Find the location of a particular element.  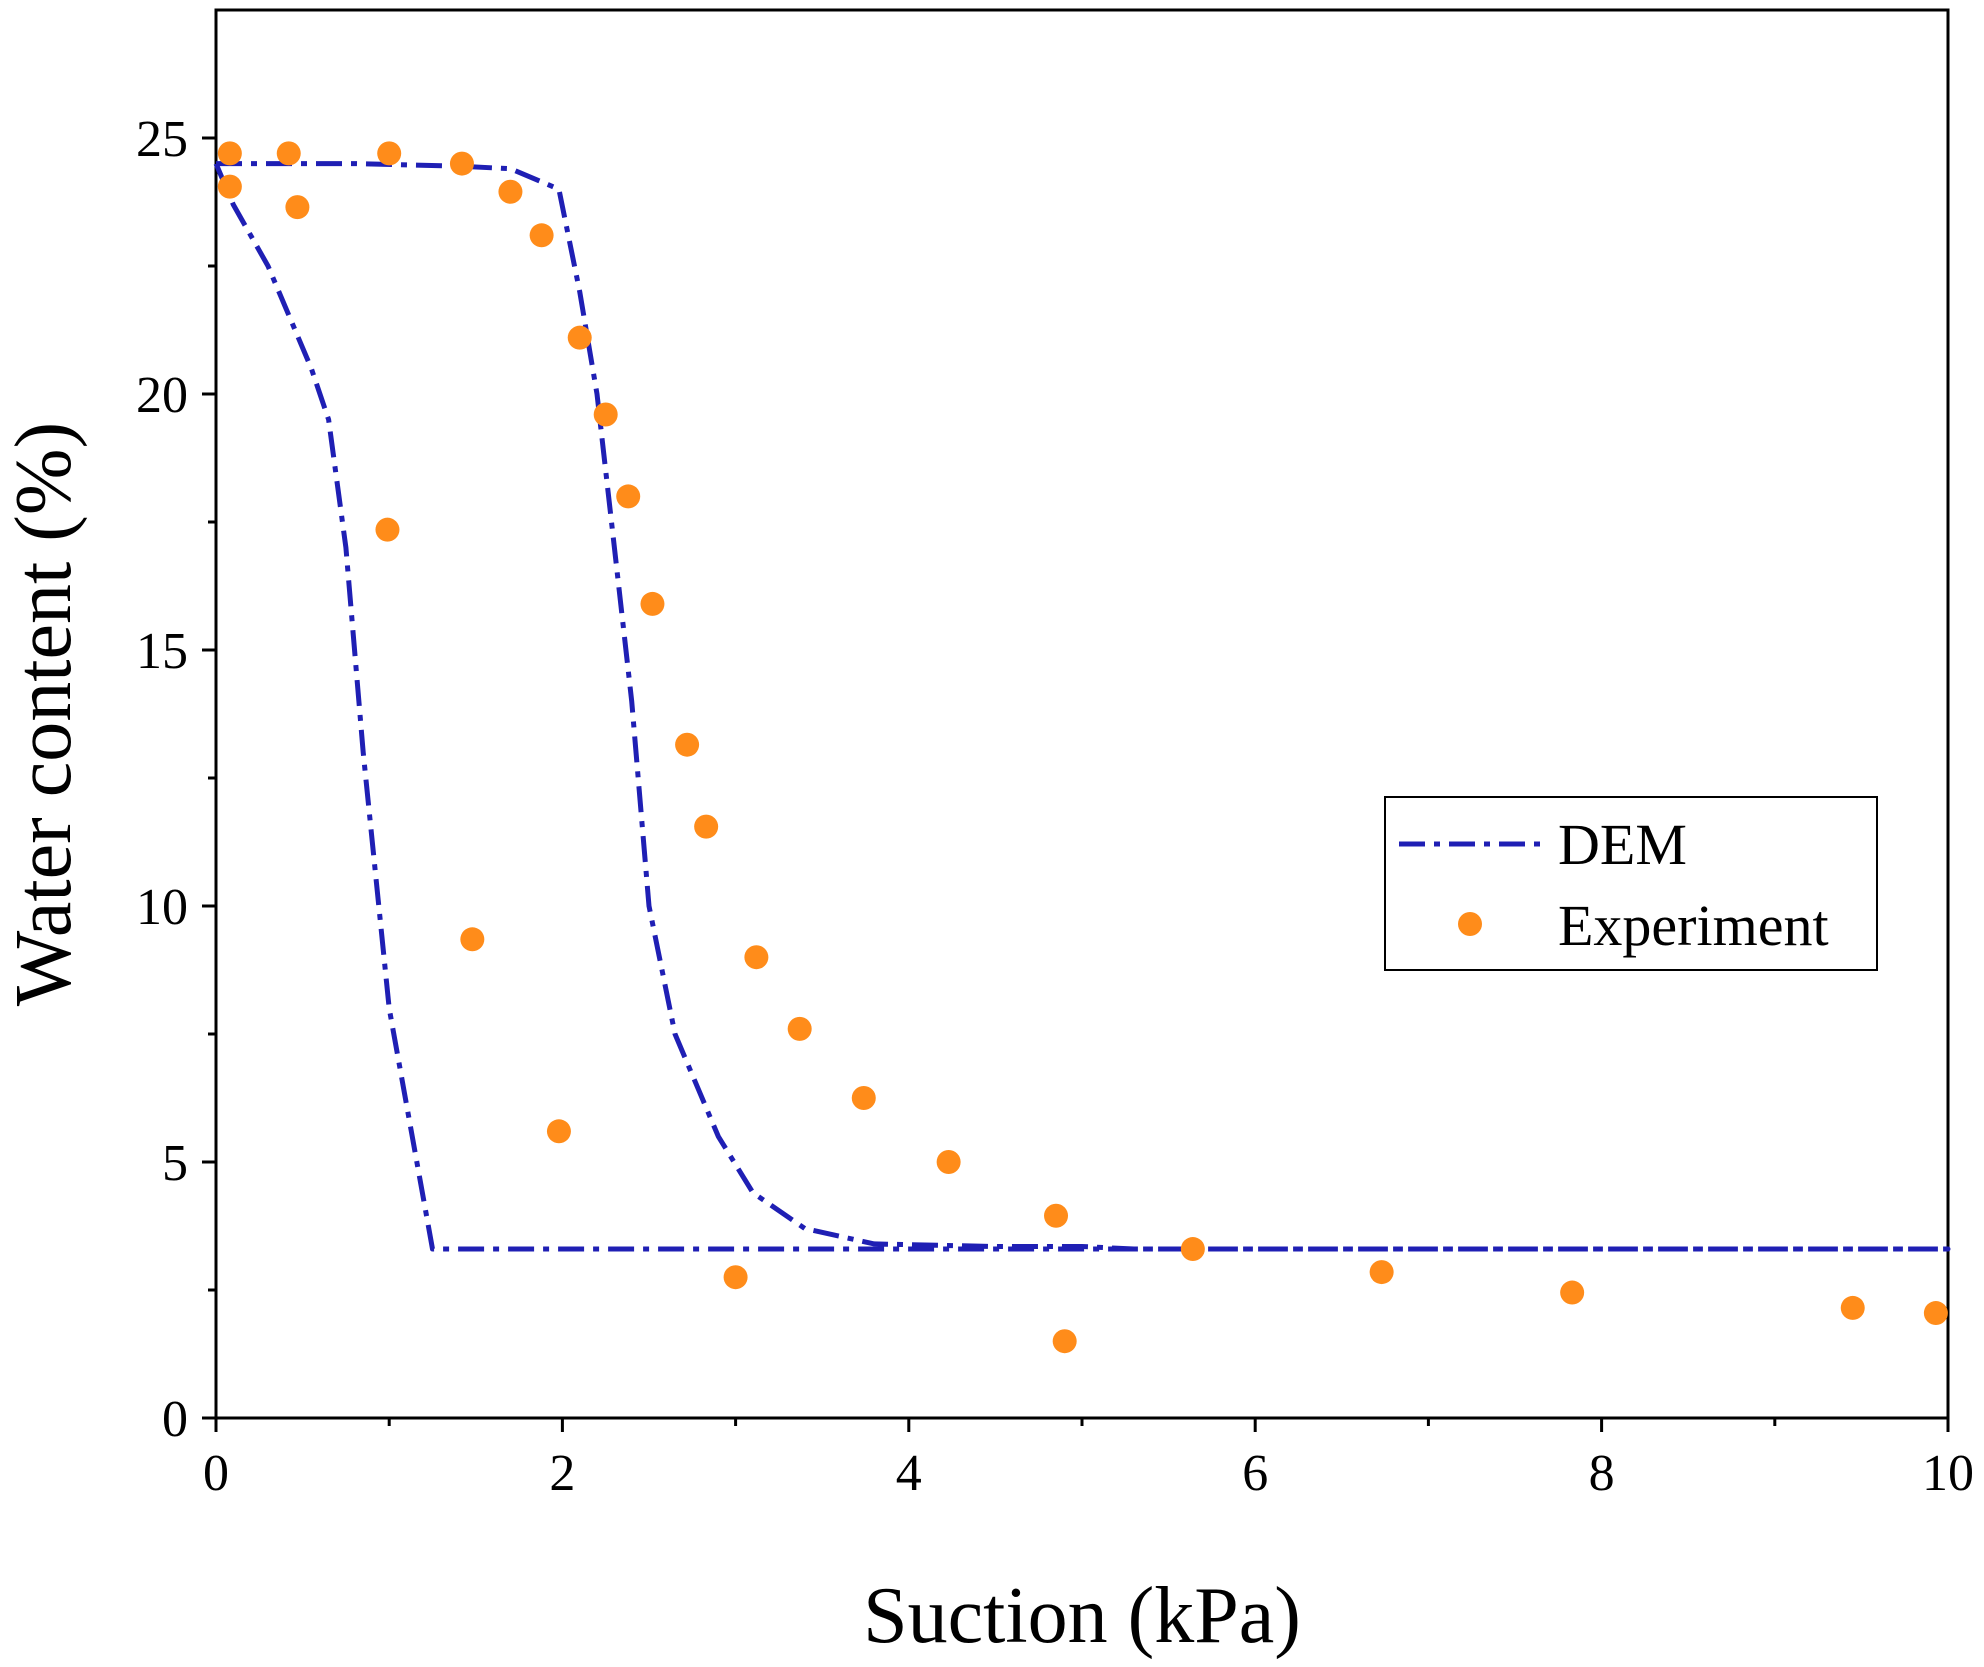

x-axis-title: Suction (kPa) is located at coordinates (1082, 1616).